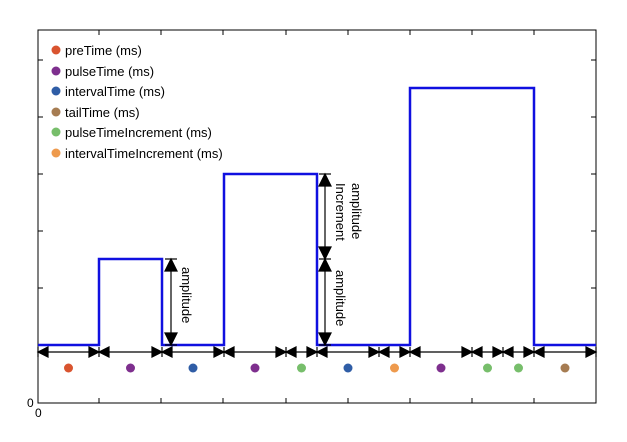 Image resolution: width=627 pixels, height=442 pixels. What do you see at coordinates (109, 71) in the screenshot?
I see `legend-label: pulseTime (ms)` at bounding box center [109, 71].